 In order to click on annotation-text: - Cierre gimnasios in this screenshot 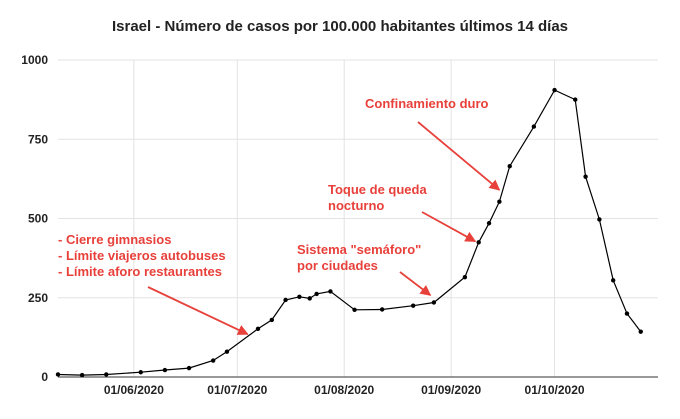, I will do `click(114, 239)`.